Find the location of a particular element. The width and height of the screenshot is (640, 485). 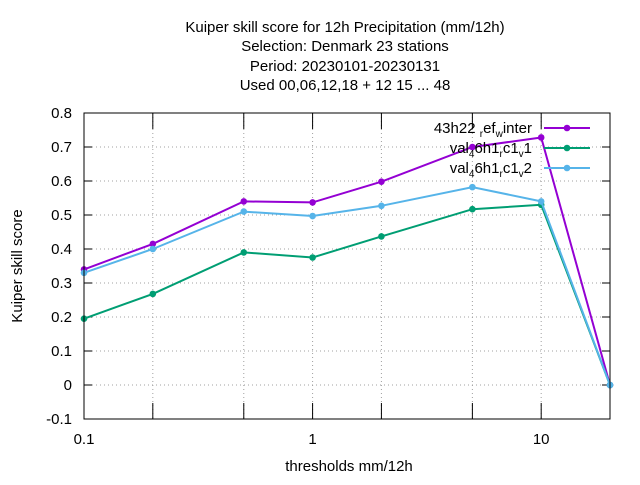

y-tick-label: 0.1 is located at coordinates (61, 351).